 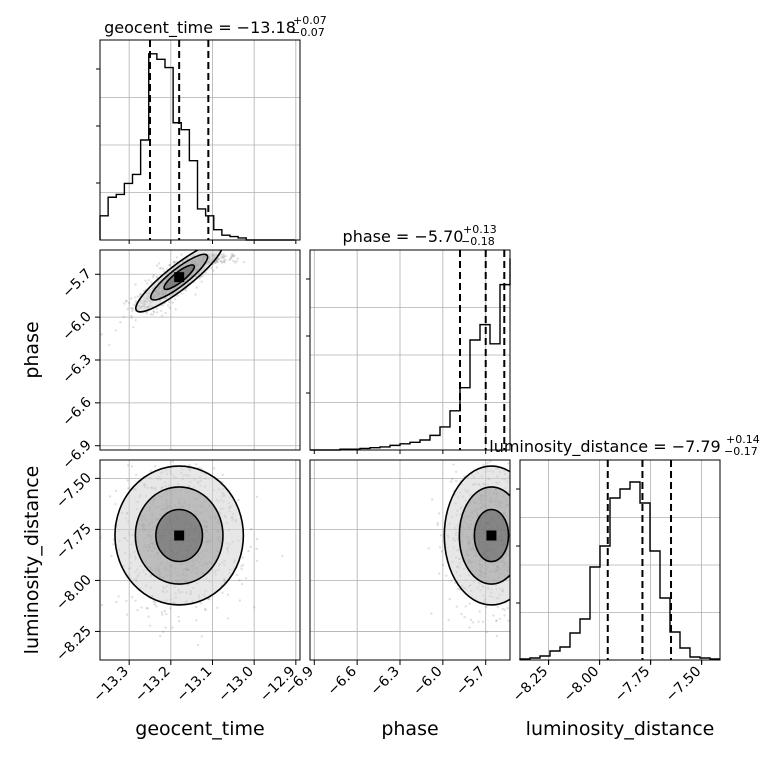 What do you see at coordinates (74, 644) in the screenshot?
I see `ytick-label-luminosity-distance-3: −8.25` at bounding box center [74, 644].